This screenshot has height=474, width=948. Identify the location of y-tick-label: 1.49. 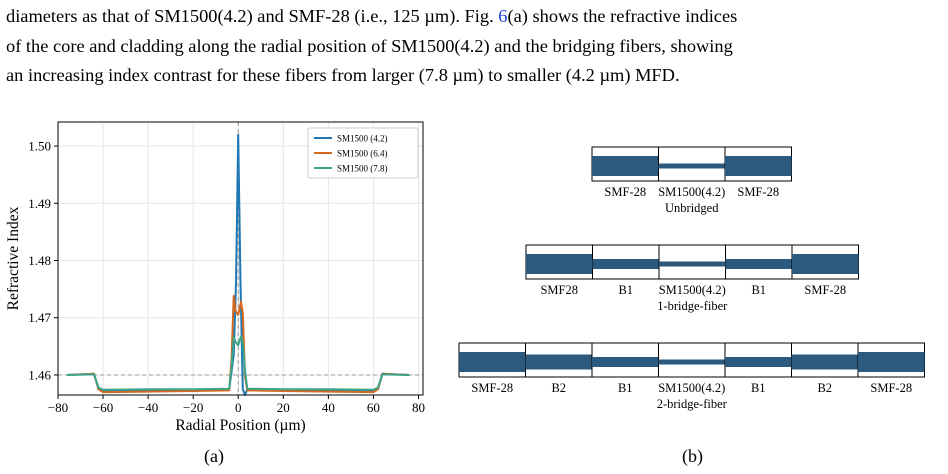
(39, 203).